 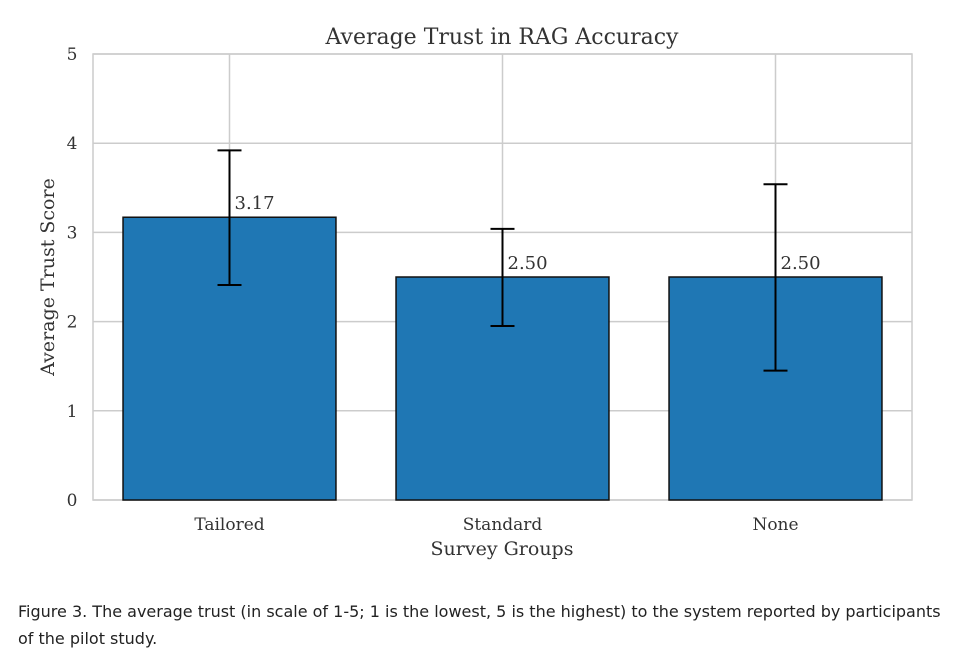 I want to click on x-tick-label: Tailored, so click(x=229, y=525).